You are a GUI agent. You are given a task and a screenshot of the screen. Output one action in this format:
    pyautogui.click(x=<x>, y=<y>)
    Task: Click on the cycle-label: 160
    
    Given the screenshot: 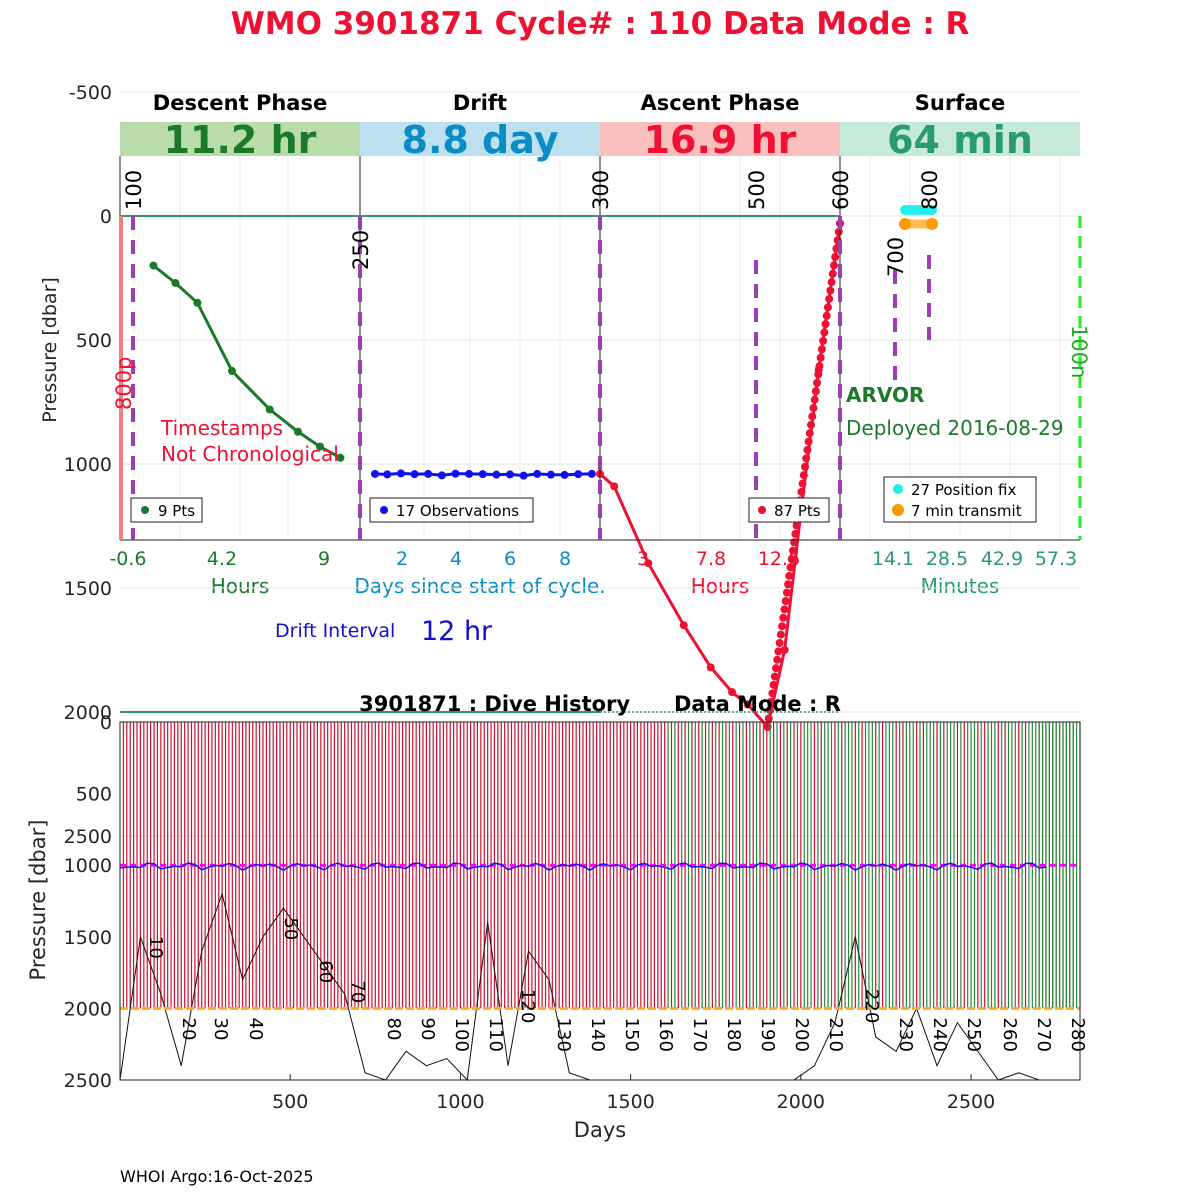 What is the action you would take?
    pyautogui.click(x=665, y=1035)
    